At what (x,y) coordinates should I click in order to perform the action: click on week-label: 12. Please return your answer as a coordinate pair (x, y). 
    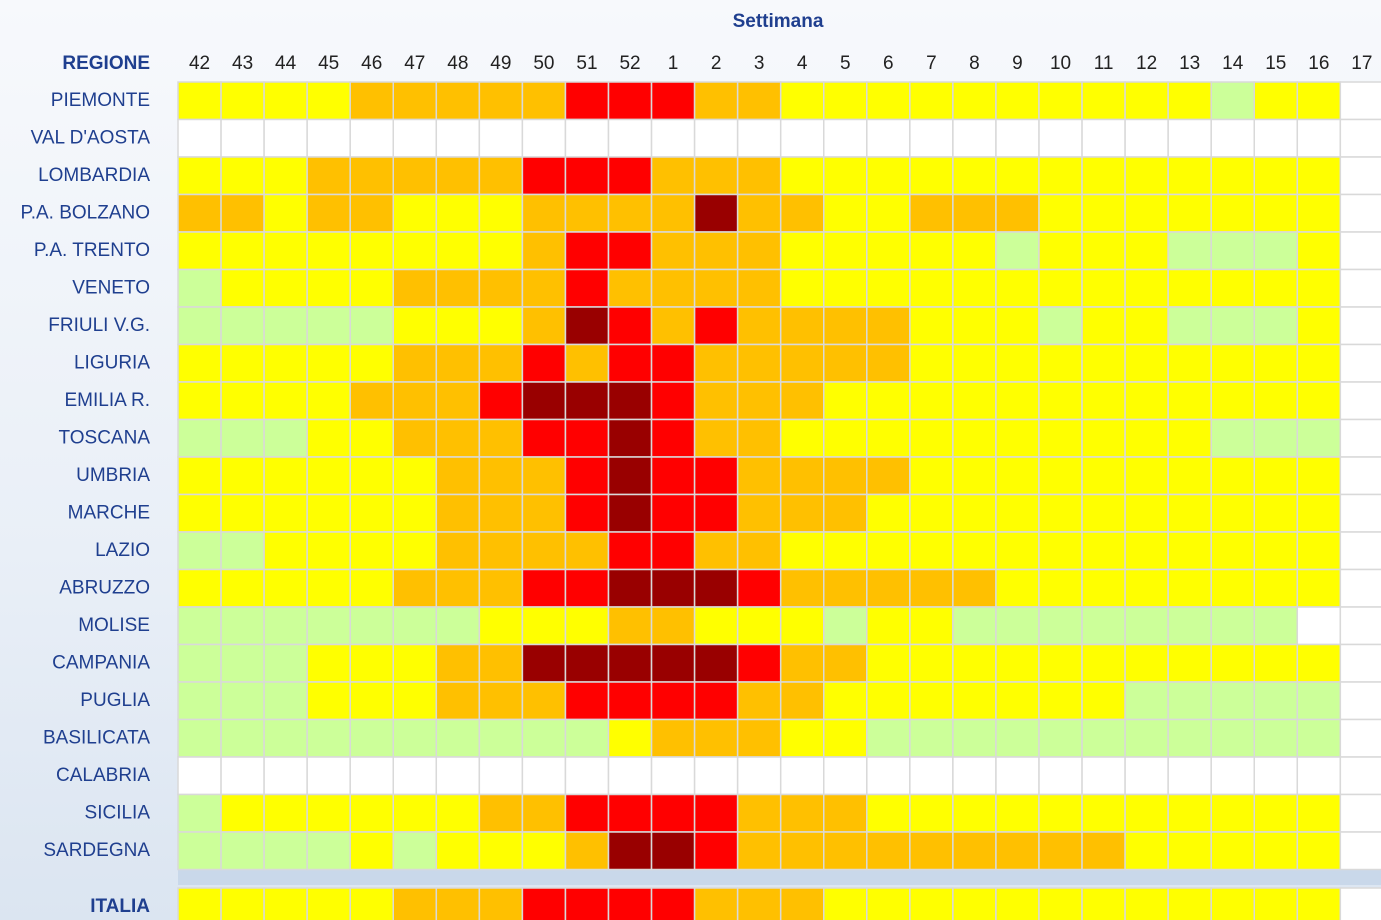
    Looking at the image, I should click on (1146, 63).